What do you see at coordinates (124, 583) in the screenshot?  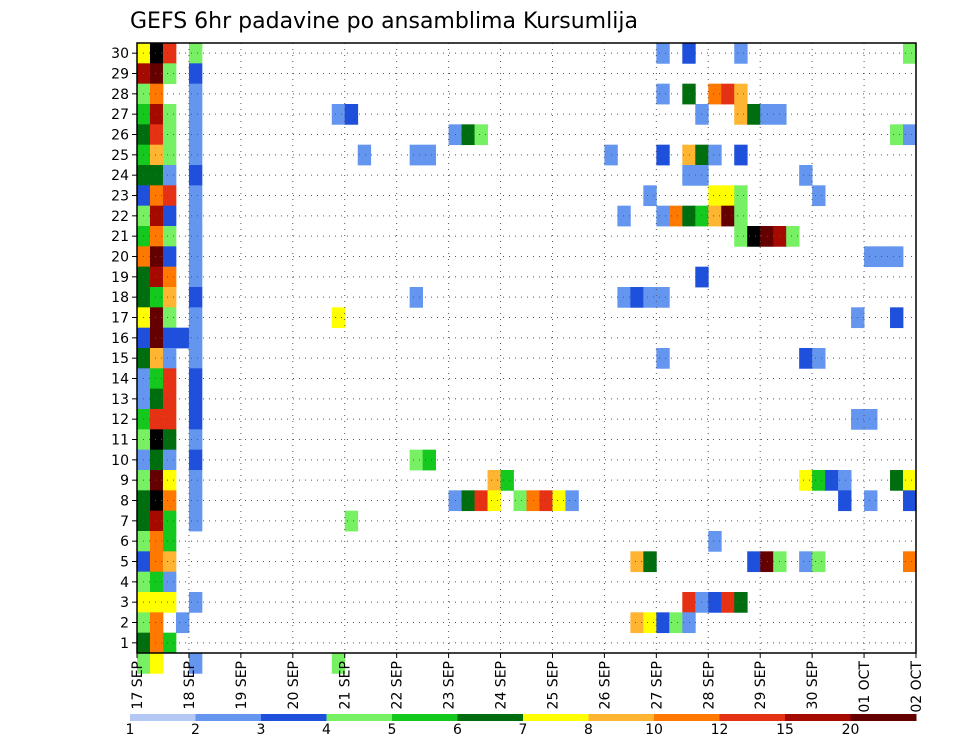 I see `y-tick-label: 4` at bounding box center [124, 583].